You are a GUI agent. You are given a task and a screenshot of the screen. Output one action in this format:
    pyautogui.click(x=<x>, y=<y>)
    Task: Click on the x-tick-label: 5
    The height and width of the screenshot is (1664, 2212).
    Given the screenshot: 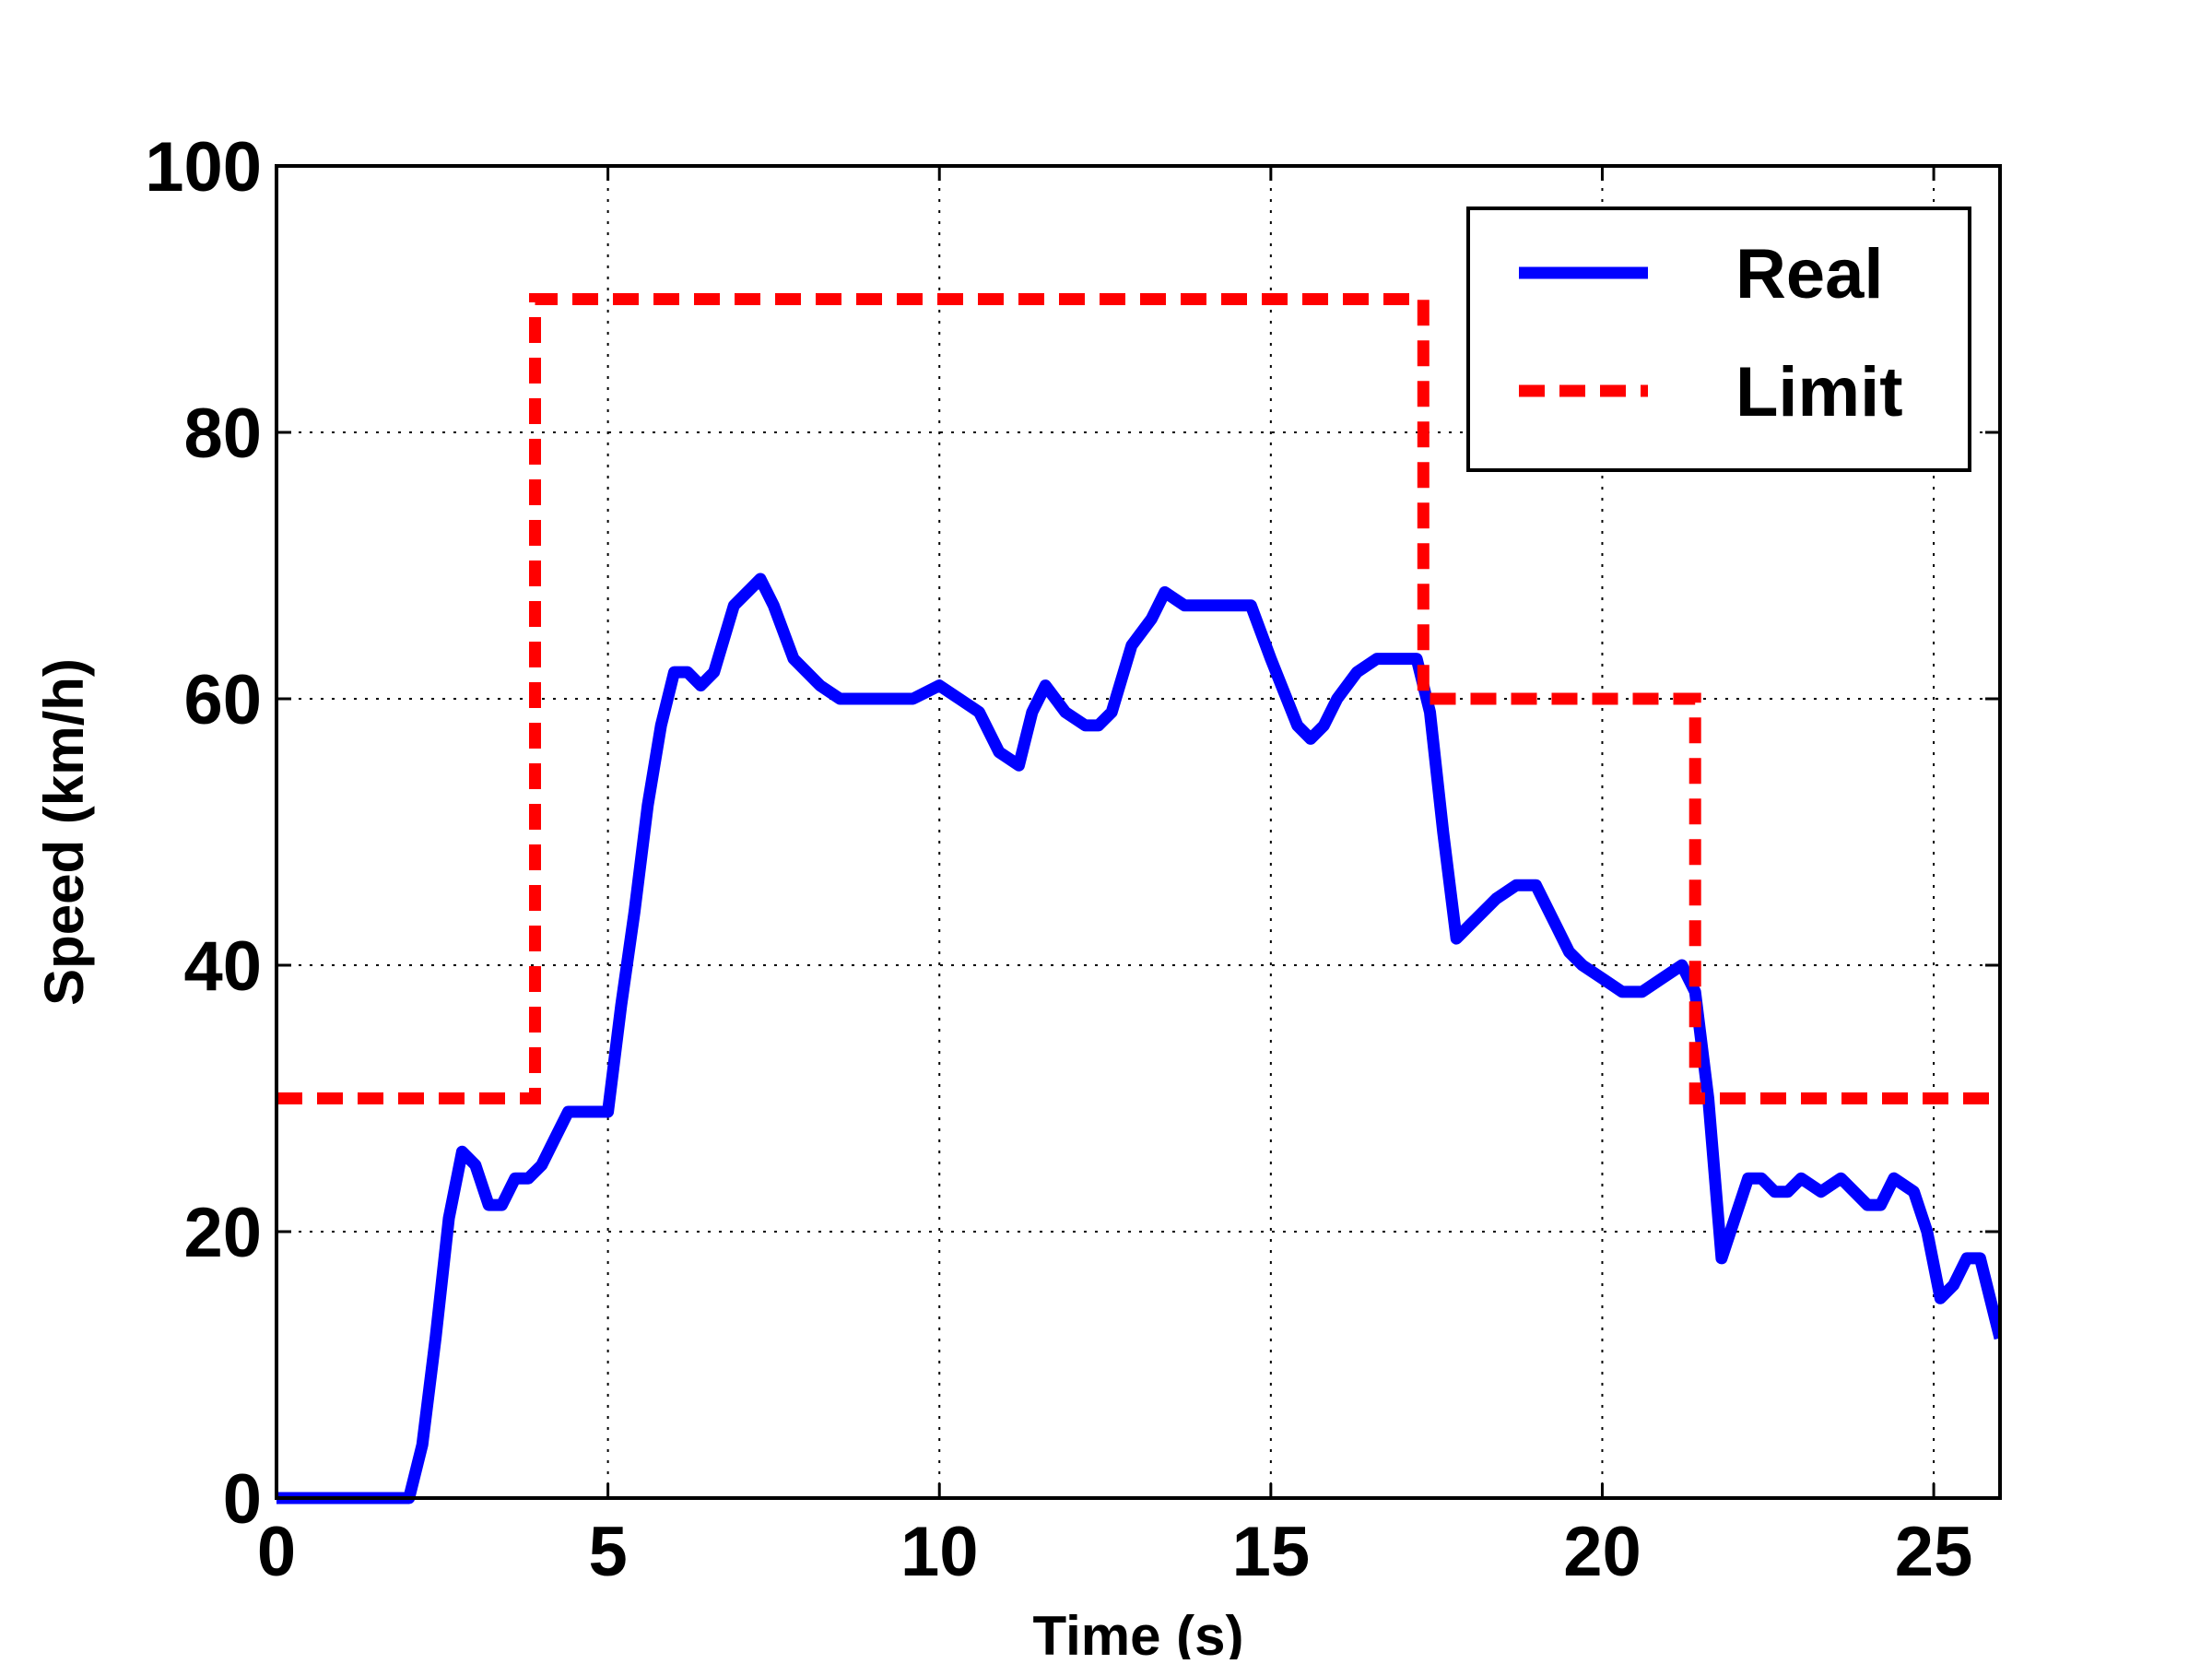 What is the action you would take?
    pyautogui.click(x=607, y=1552)
    